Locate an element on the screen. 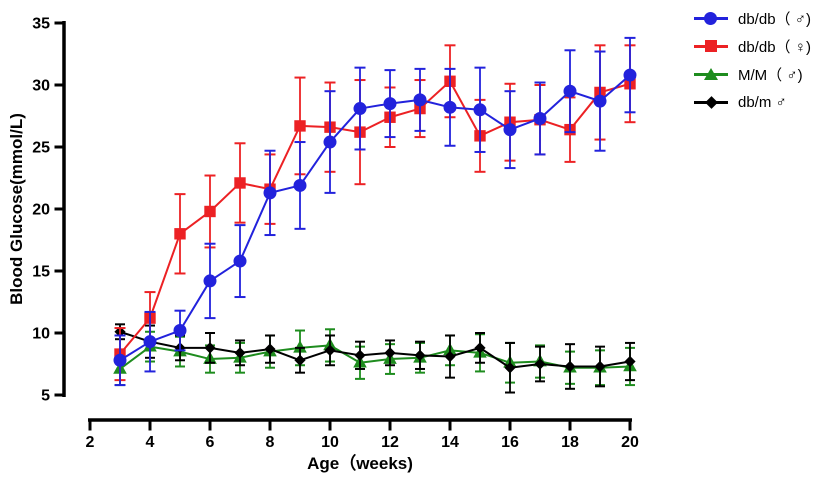 Image resolution: width=832 pixels, height=490 pixels. y-axis-title: Blood Glucose(mmol/L) is located at coordinates (16, 209).